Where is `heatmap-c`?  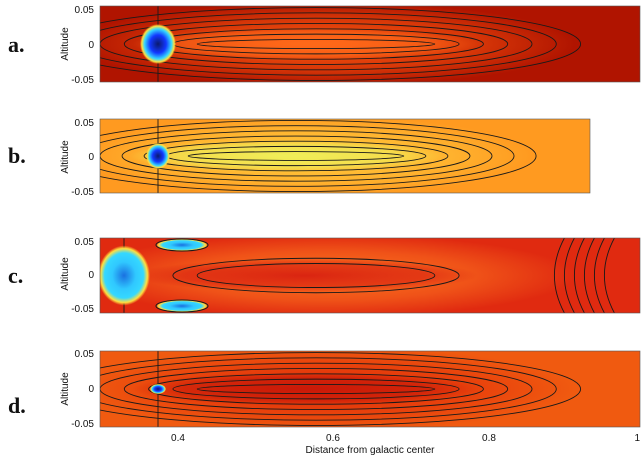 heatmap-c is located at coordinates (370, 275).